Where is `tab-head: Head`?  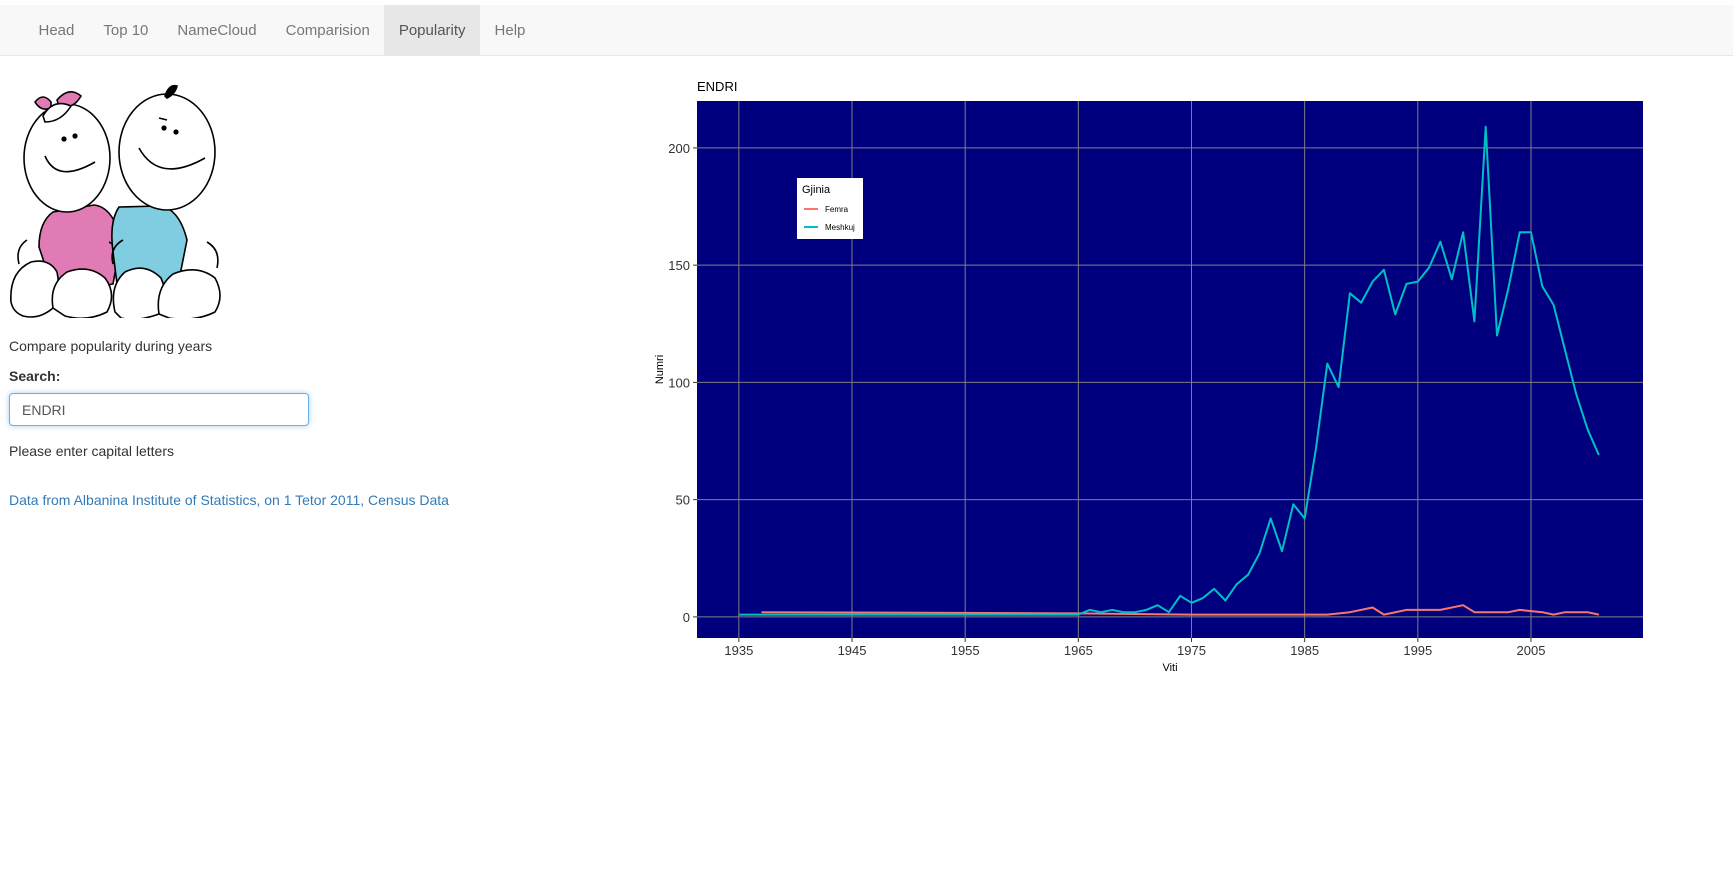
tab-head: Head is located at coordinates (56, 30).